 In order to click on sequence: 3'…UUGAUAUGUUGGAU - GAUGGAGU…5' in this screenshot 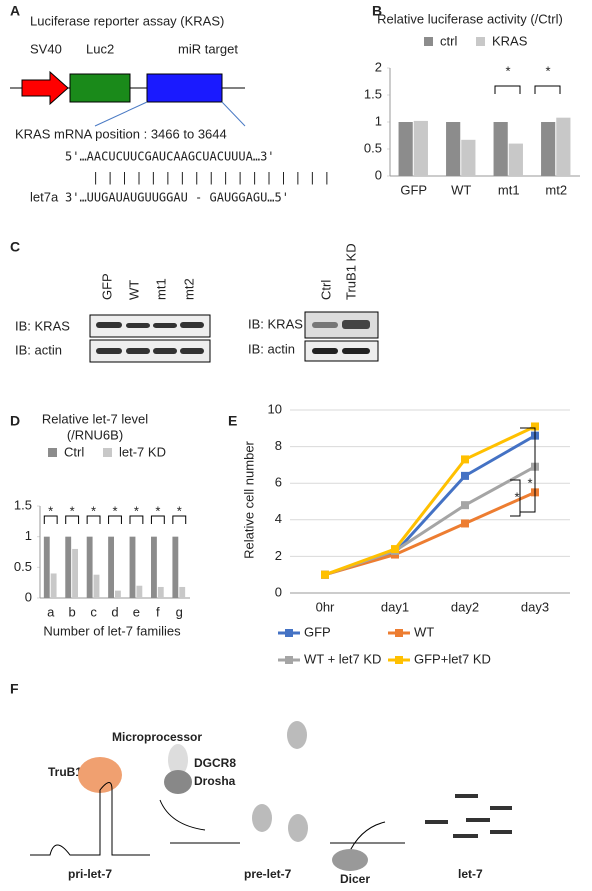, I will do `click(177, 198)`.